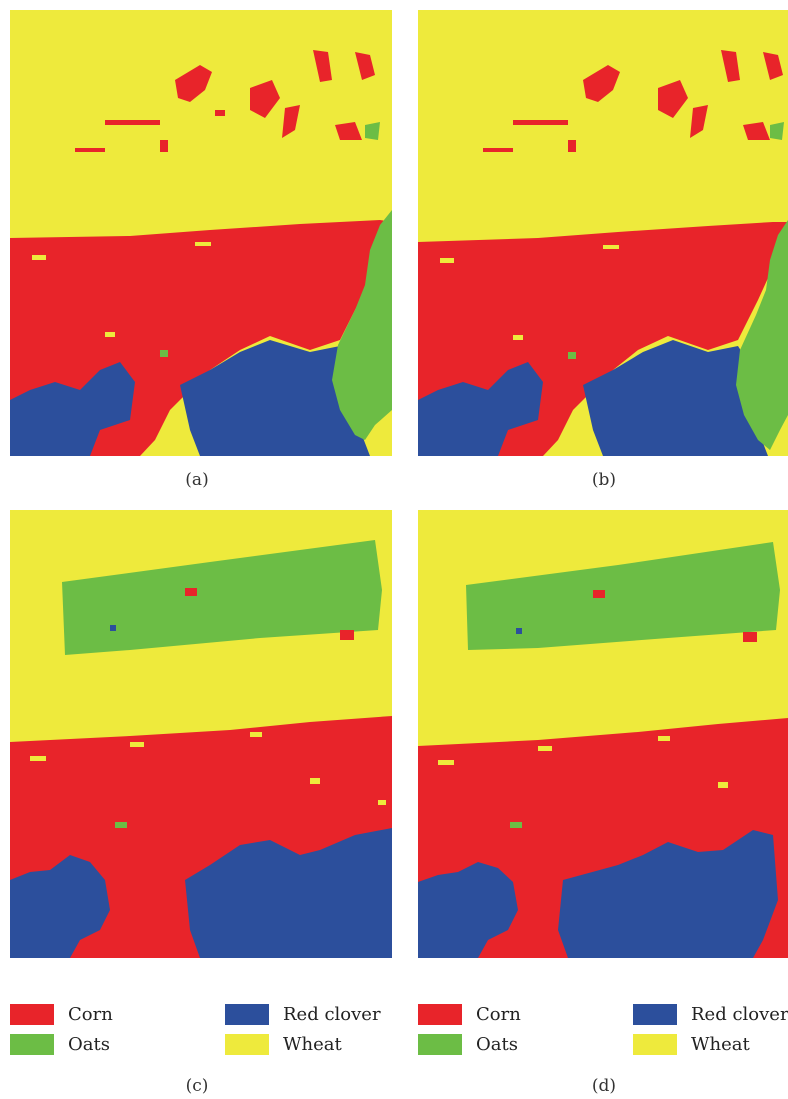 This screenshot has width=788, height=1099. Describe the element at coordinates (197, 1035) in the screenshot. I see `legend-c: Corn Oats Red clover Wheat` at that location.